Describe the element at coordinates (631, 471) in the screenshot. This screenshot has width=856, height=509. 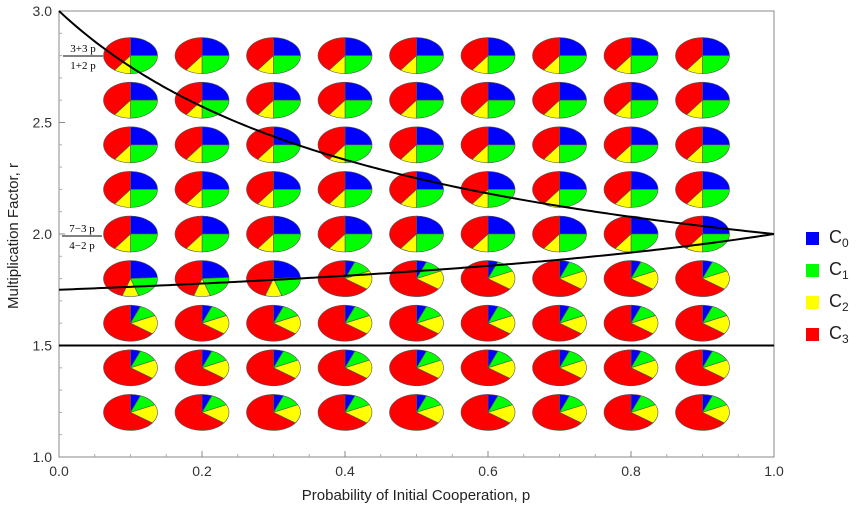
I see `x-tick-label: 0.8` at that location.